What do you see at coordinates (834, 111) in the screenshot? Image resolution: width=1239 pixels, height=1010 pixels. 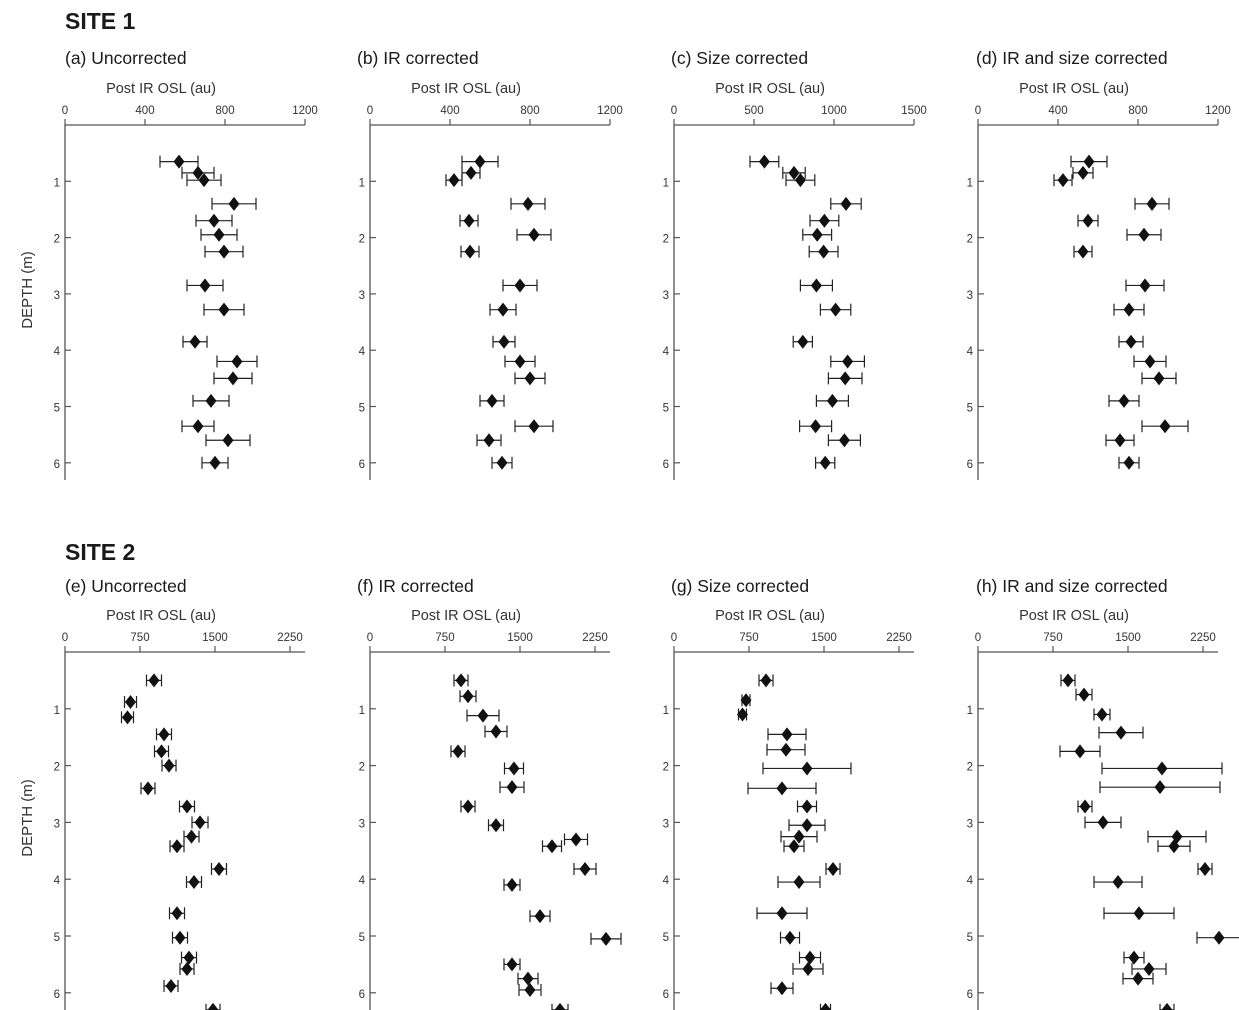 I see `x-tick-label: 1000` at bounding box center [834, 111].